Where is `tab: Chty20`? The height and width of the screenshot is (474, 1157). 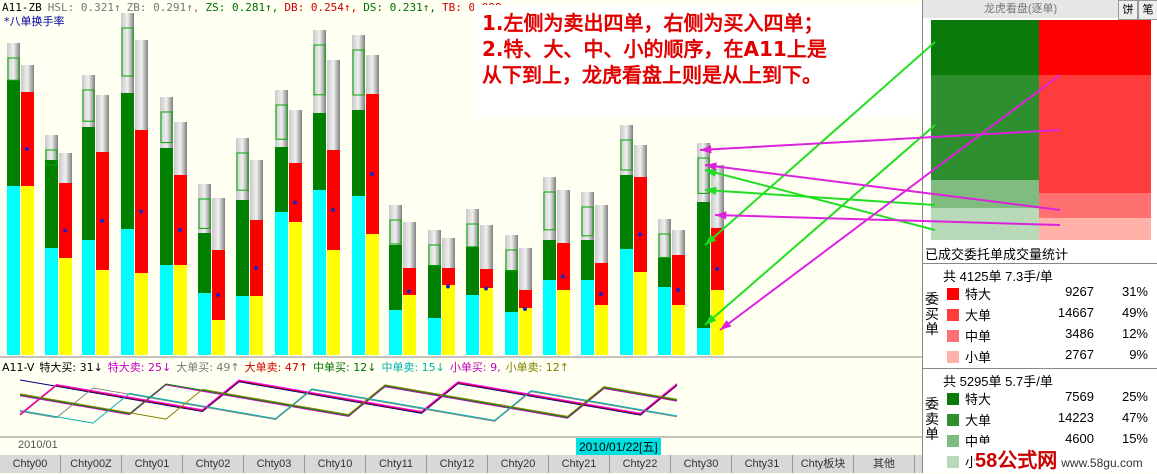
tab: Chty20 is located at coordinates (518, 464).